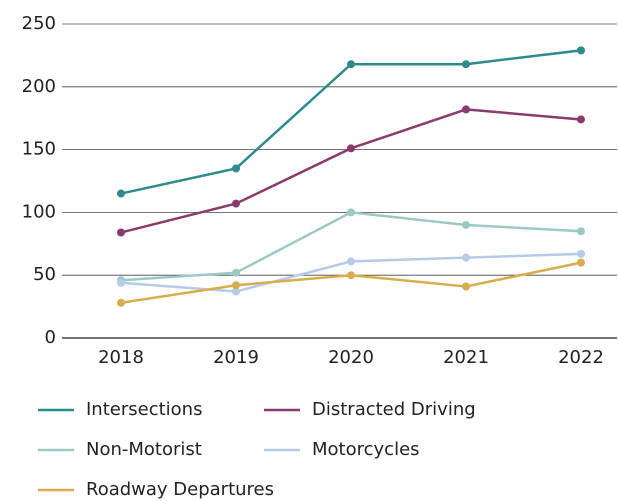 The image size is (618, 501). What do you see at coordinates (39, 149) in the screenshot?
I see `y-tick-label: 150` at bounding box center [39, 149].